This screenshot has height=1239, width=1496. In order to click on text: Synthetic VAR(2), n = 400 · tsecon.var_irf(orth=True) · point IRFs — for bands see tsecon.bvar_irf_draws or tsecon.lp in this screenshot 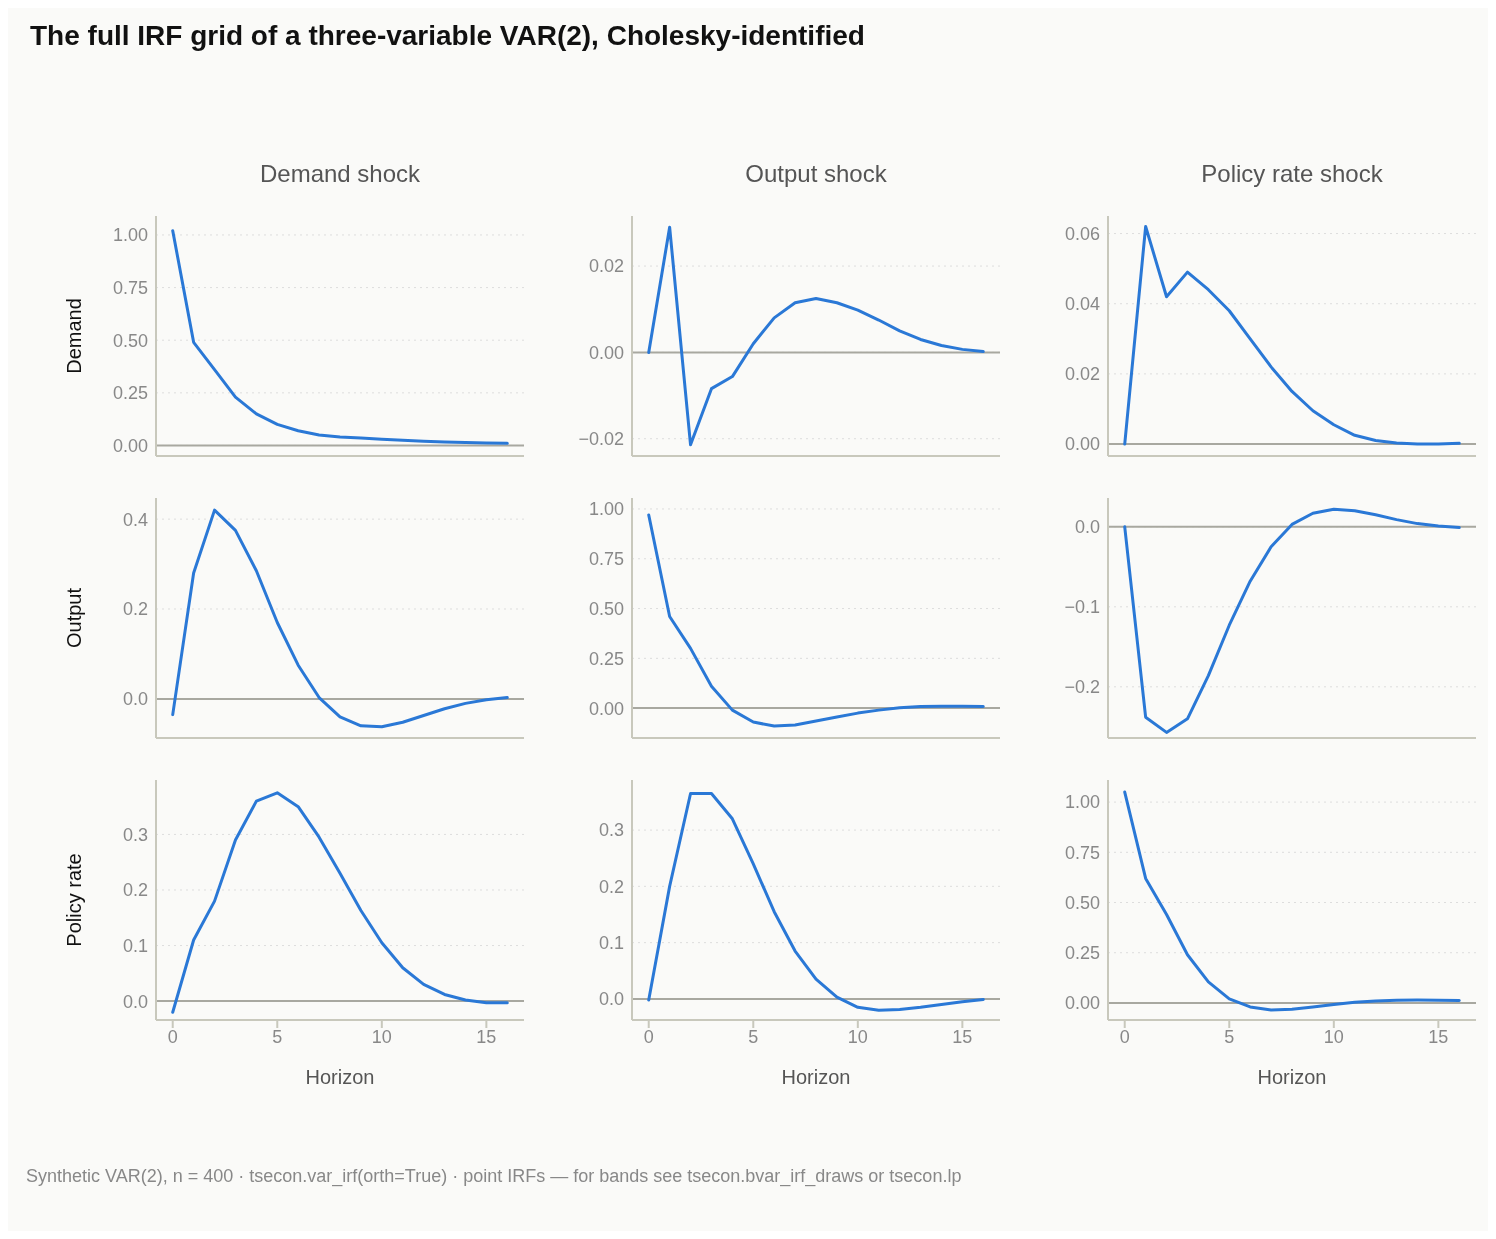, I will do `click(494, 1176)`.